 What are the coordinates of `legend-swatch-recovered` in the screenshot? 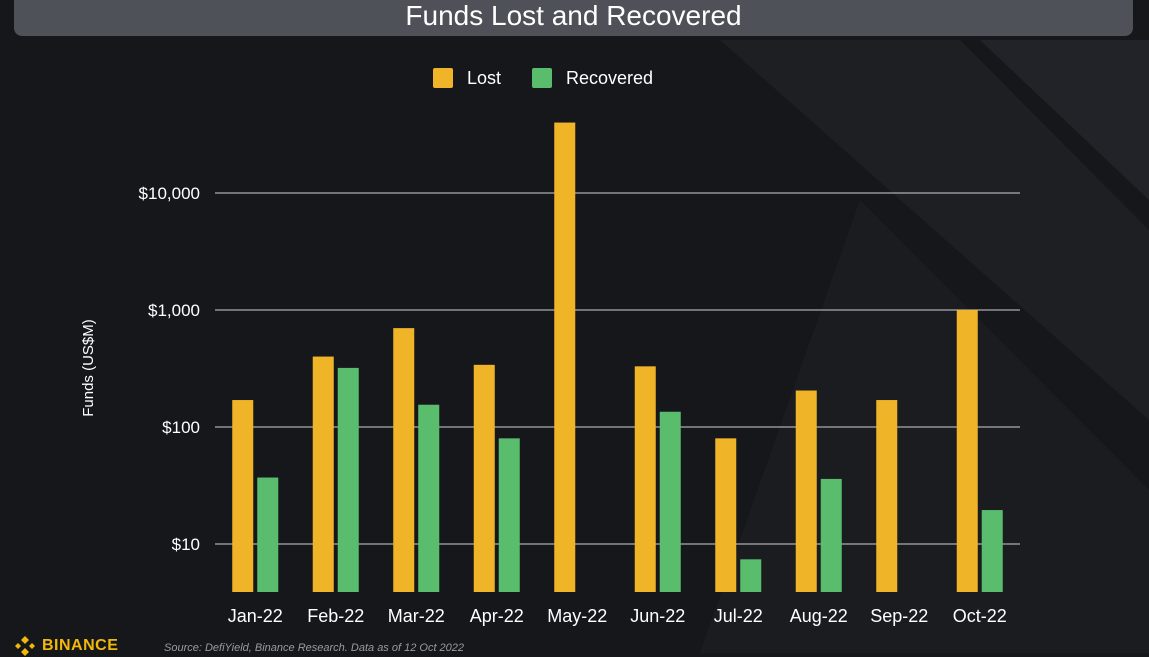 It's located at (542, 78).